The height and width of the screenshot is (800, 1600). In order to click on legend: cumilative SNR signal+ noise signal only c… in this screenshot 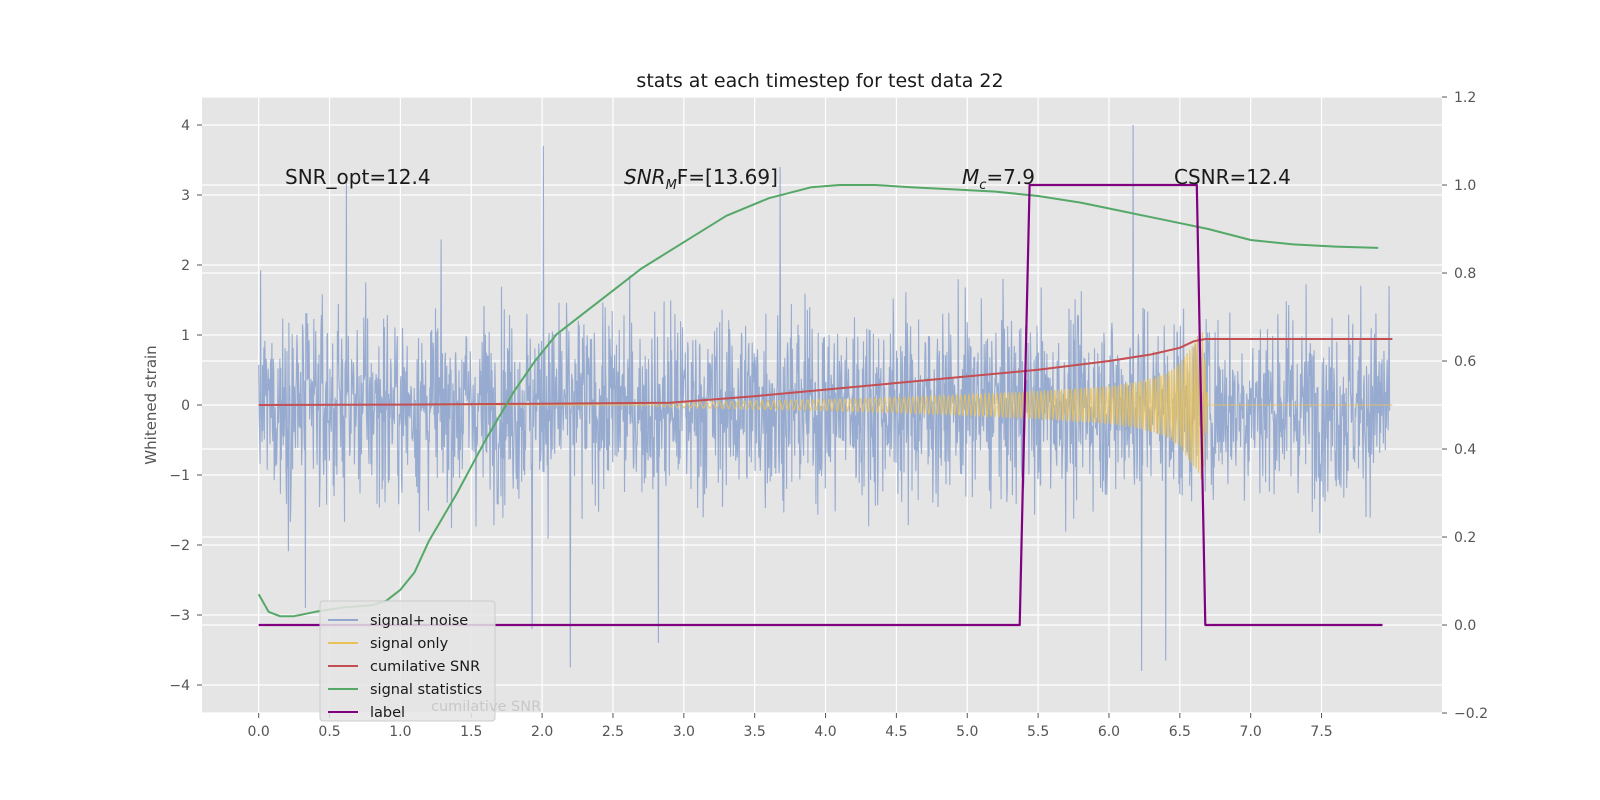, I will do `click(430, 661)`.